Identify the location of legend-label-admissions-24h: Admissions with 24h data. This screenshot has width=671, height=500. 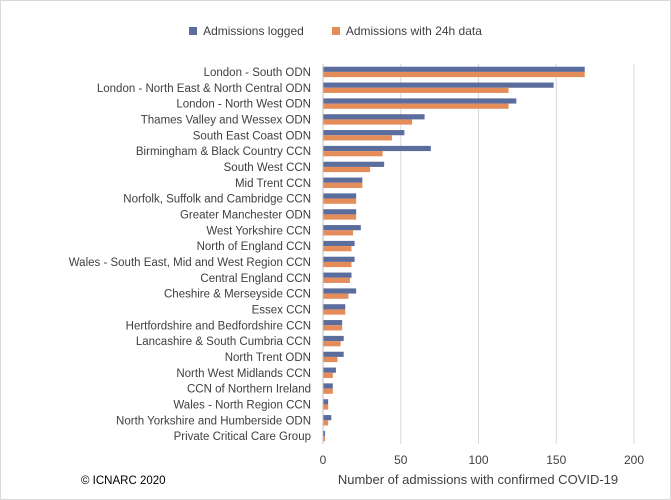
(413, 31).